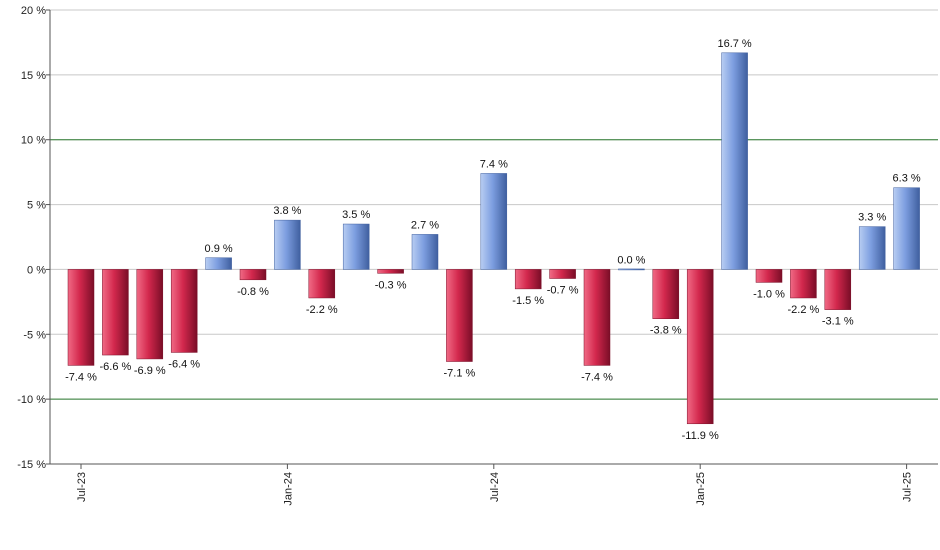  Describe the element at coordinates (116, 367) in the screenshot. I see `data-label-aug-23: -6.6 %` at that location.